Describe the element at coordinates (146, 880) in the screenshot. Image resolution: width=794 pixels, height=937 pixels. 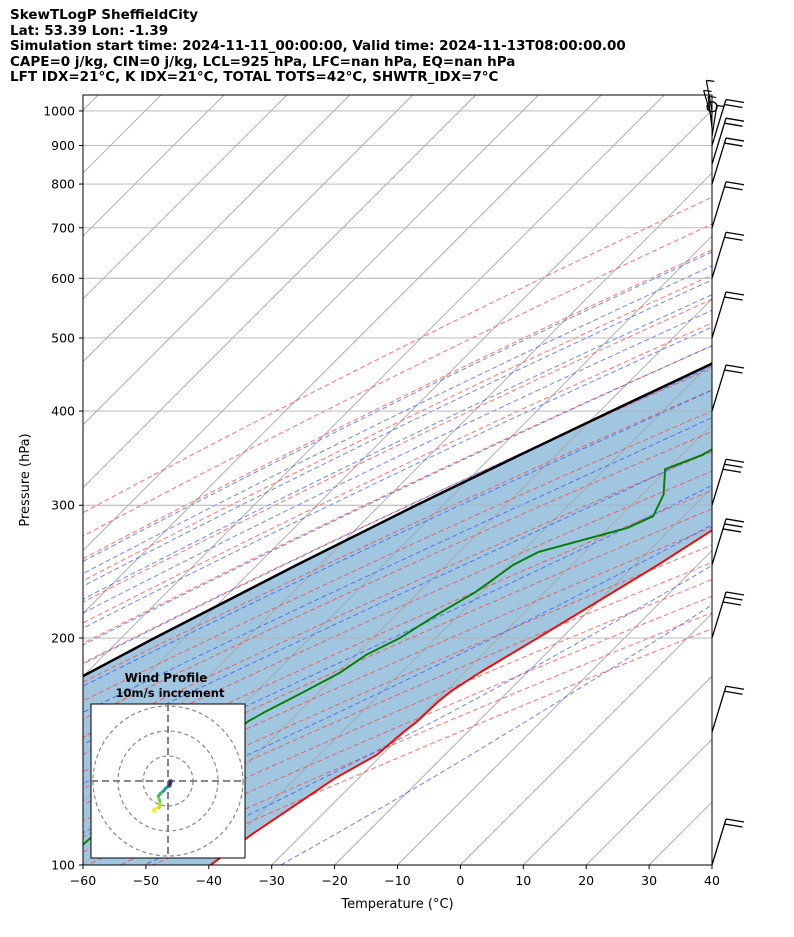
I see `x-tick-label: −50` at that location.